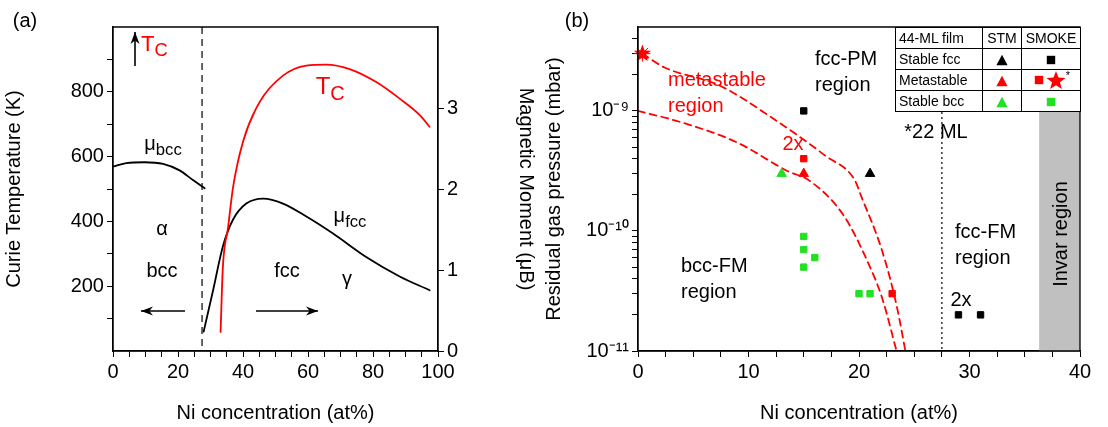 The image size is (1108, 427). Describe the element at coordinates (162, 228) in the screenshot. I see `annotation: α` at that location.